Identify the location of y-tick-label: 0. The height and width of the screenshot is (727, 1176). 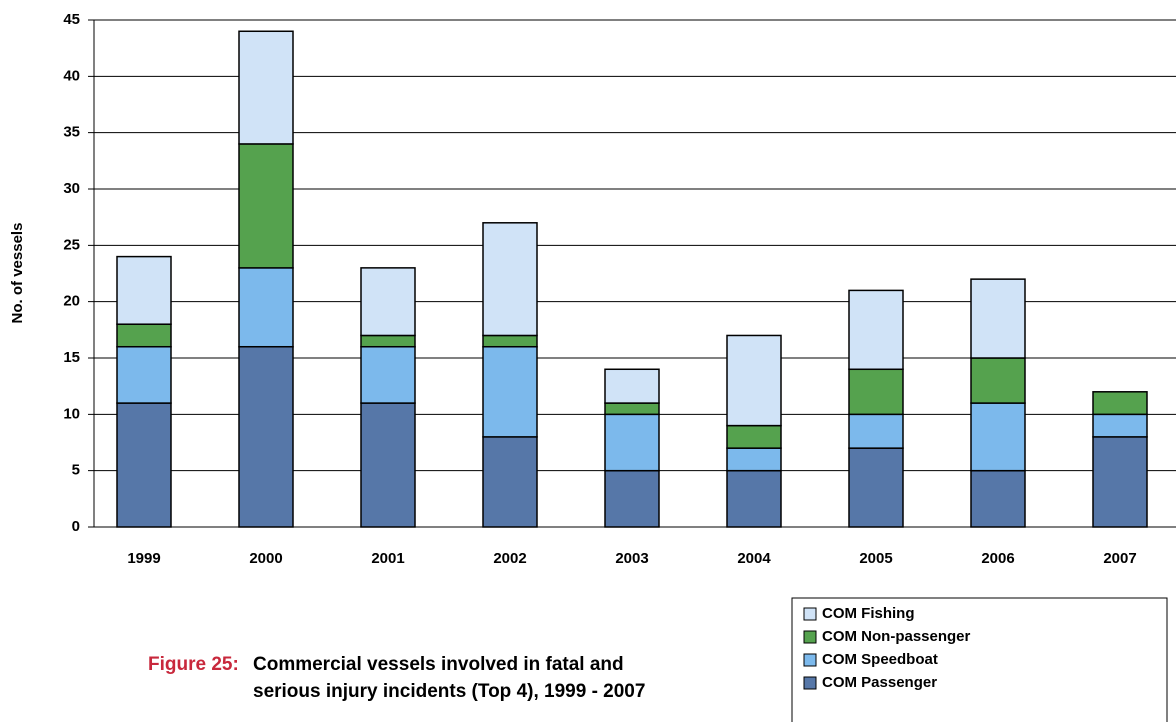
(76, 526).